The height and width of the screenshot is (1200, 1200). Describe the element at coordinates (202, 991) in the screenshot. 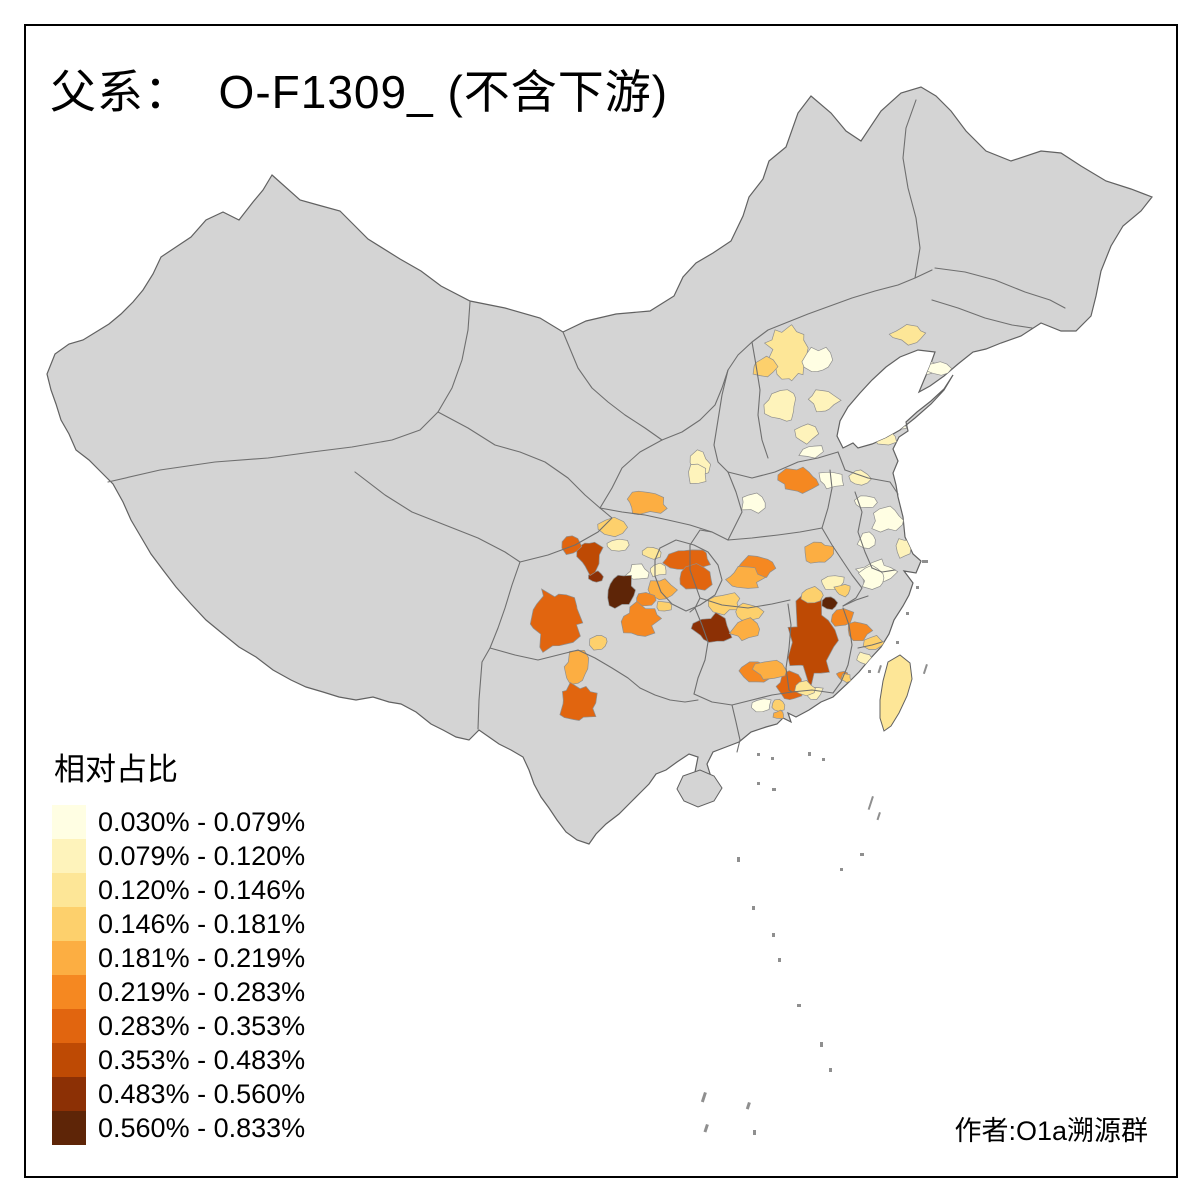

I see `legend-label: 0.219% - 0.283%` at that location.